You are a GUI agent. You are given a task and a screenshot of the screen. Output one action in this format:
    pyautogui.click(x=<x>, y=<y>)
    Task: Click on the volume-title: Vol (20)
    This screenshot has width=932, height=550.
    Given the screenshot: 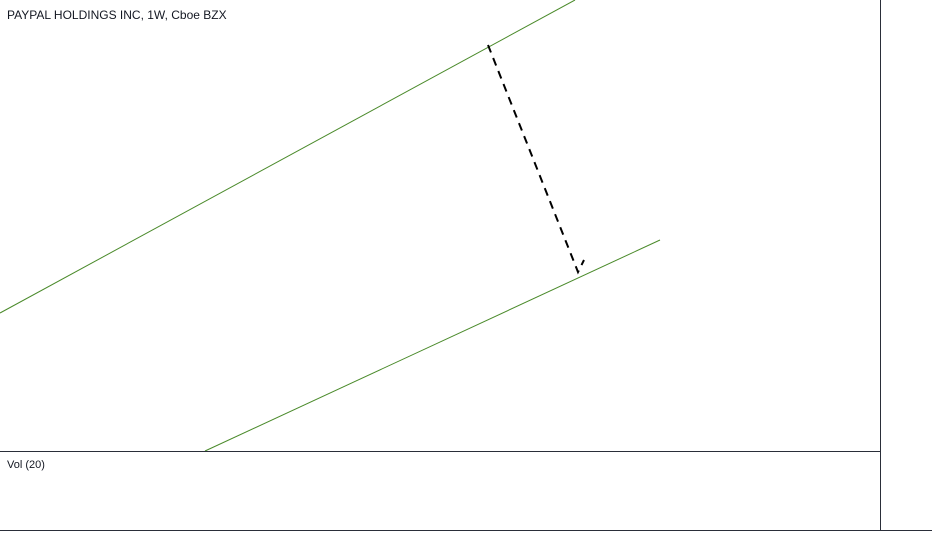 What is the action you would take?
    pyautogui.click(x=26, y=465)
    